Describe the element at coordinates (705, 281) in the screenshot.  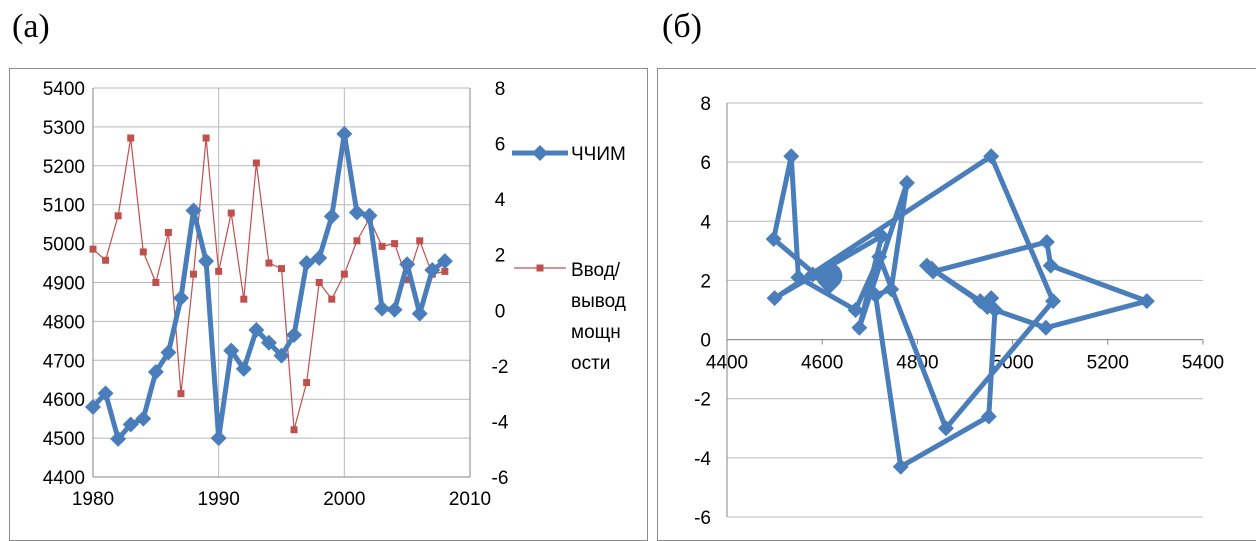
I see `y-tick-label-b: 2` at that location.